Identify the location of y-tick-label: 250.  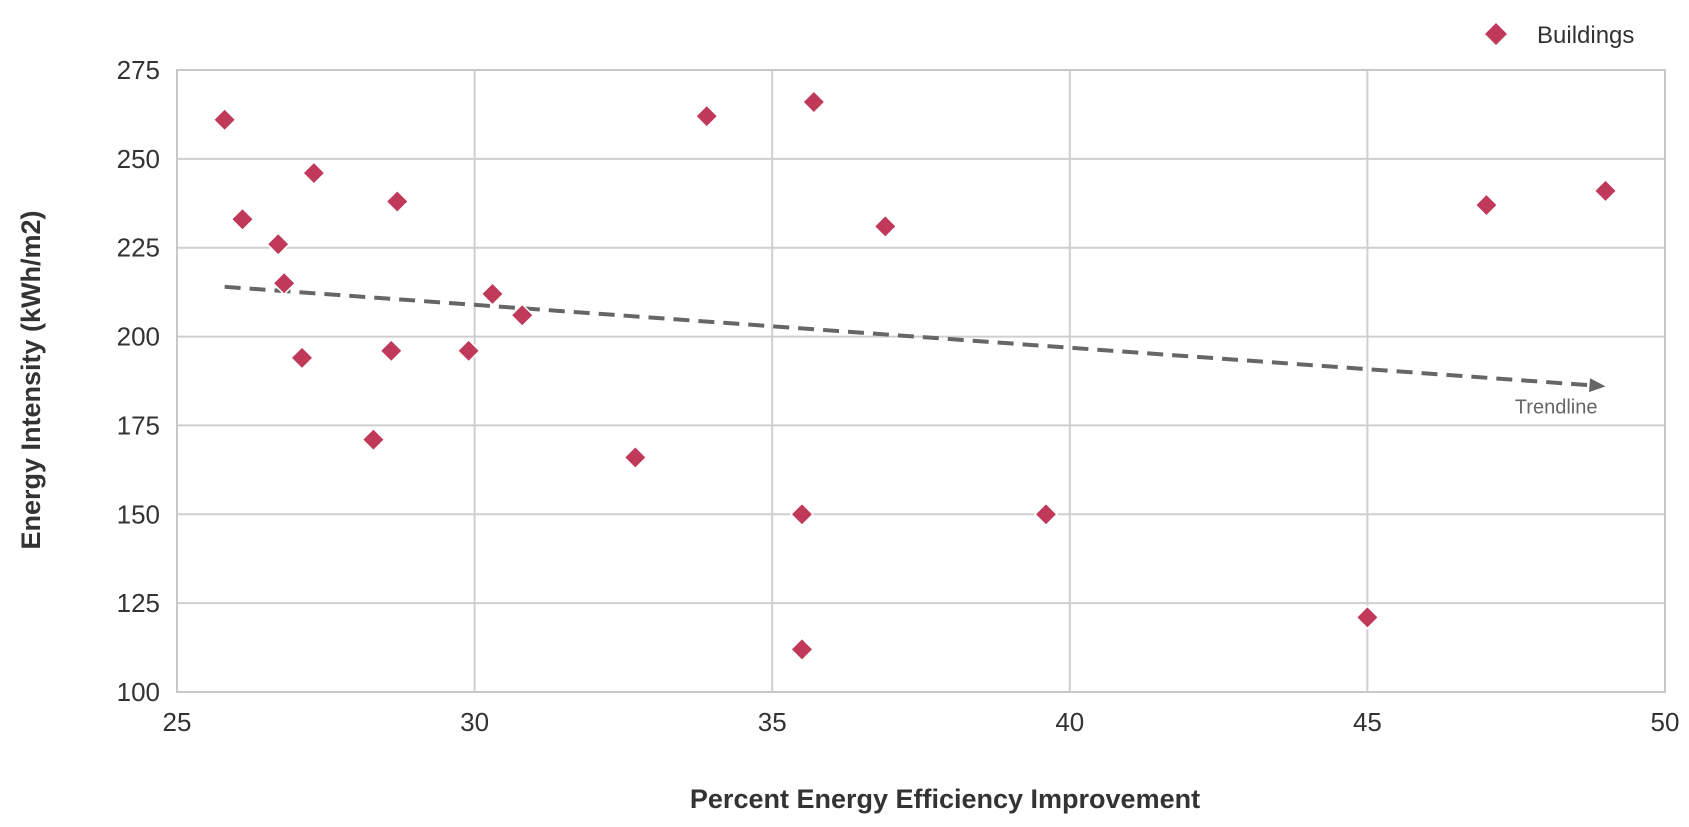
(138, 159).